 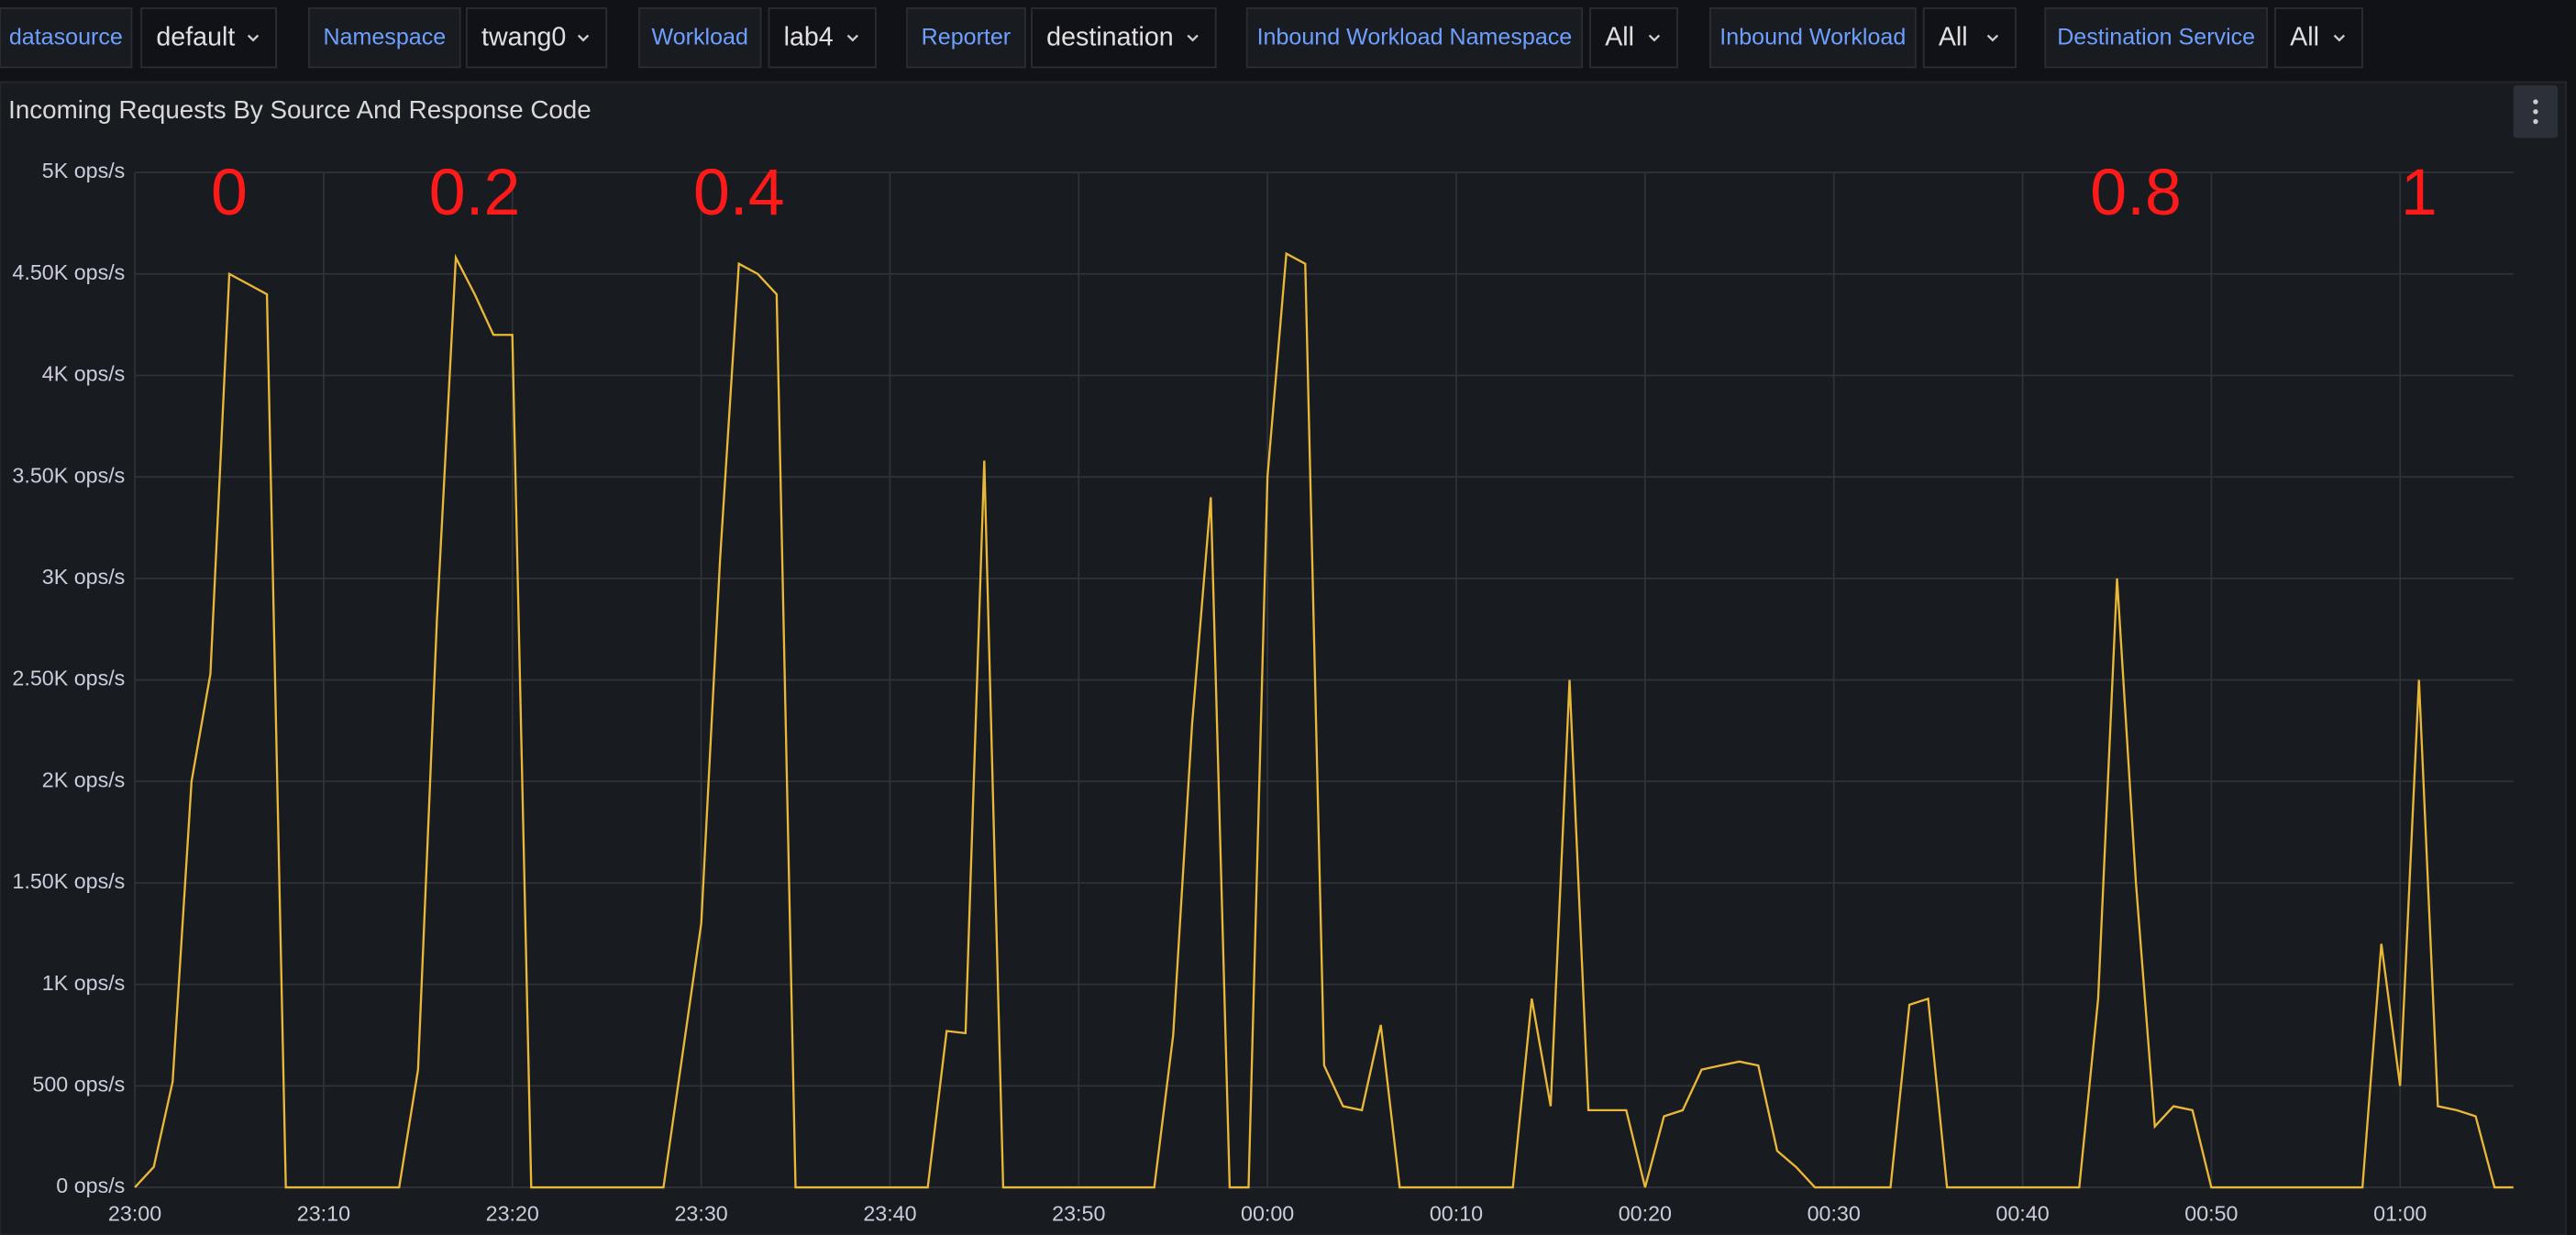 I want to click on x-tick-label: 00:00, so click(x=1267, y=1214).